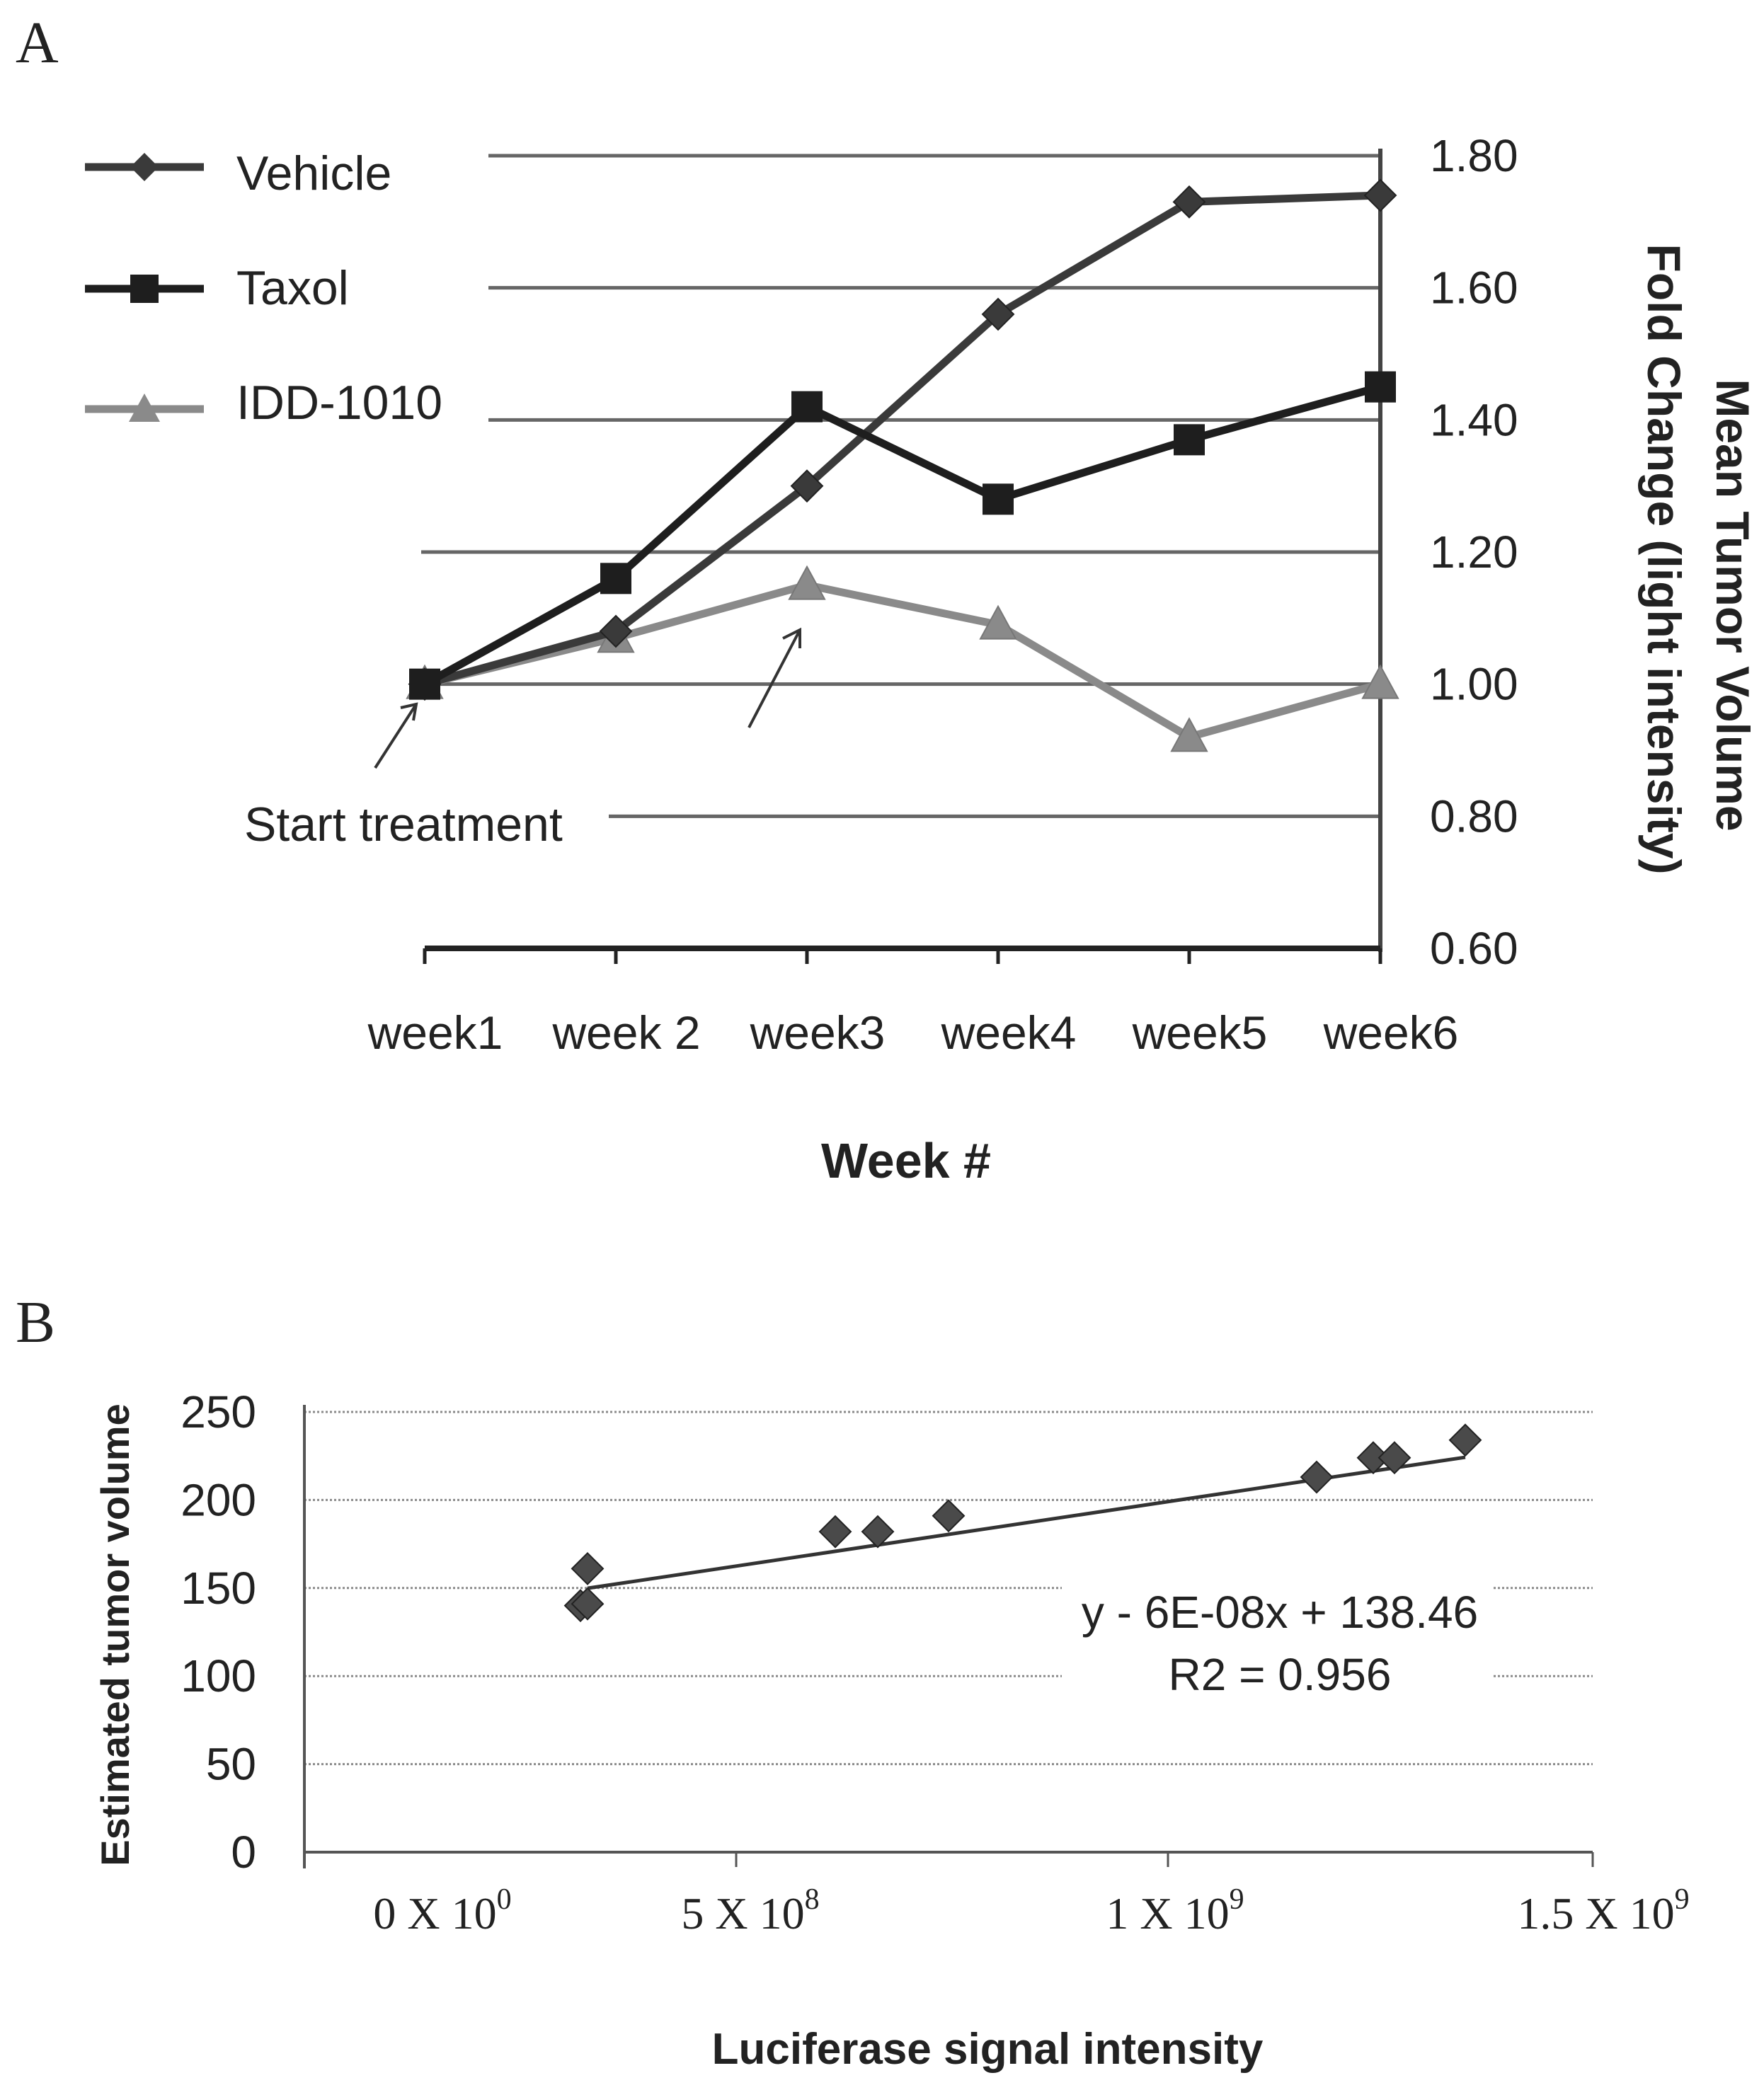 This screenshot has width=1764, height=2085. Describe the element at coordinates (1167, 1913) in the screenshot. I see `tick-base: 1 X 10` at that location.